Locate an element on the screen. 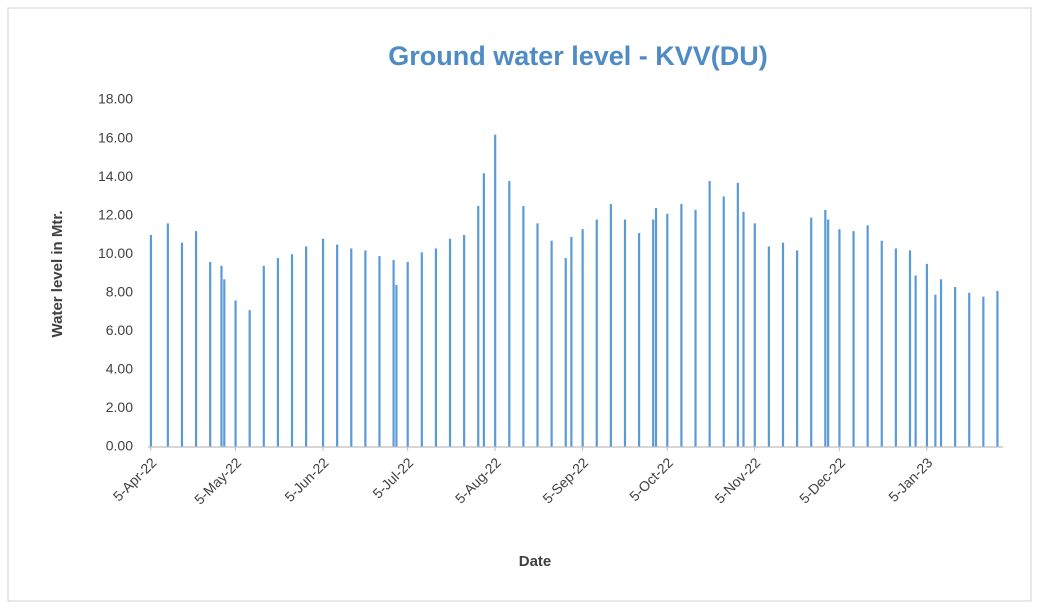 The width and height of the screenshot is (1039, 609). y-tick-label: 12.00 is located at coordinates (115, 214).